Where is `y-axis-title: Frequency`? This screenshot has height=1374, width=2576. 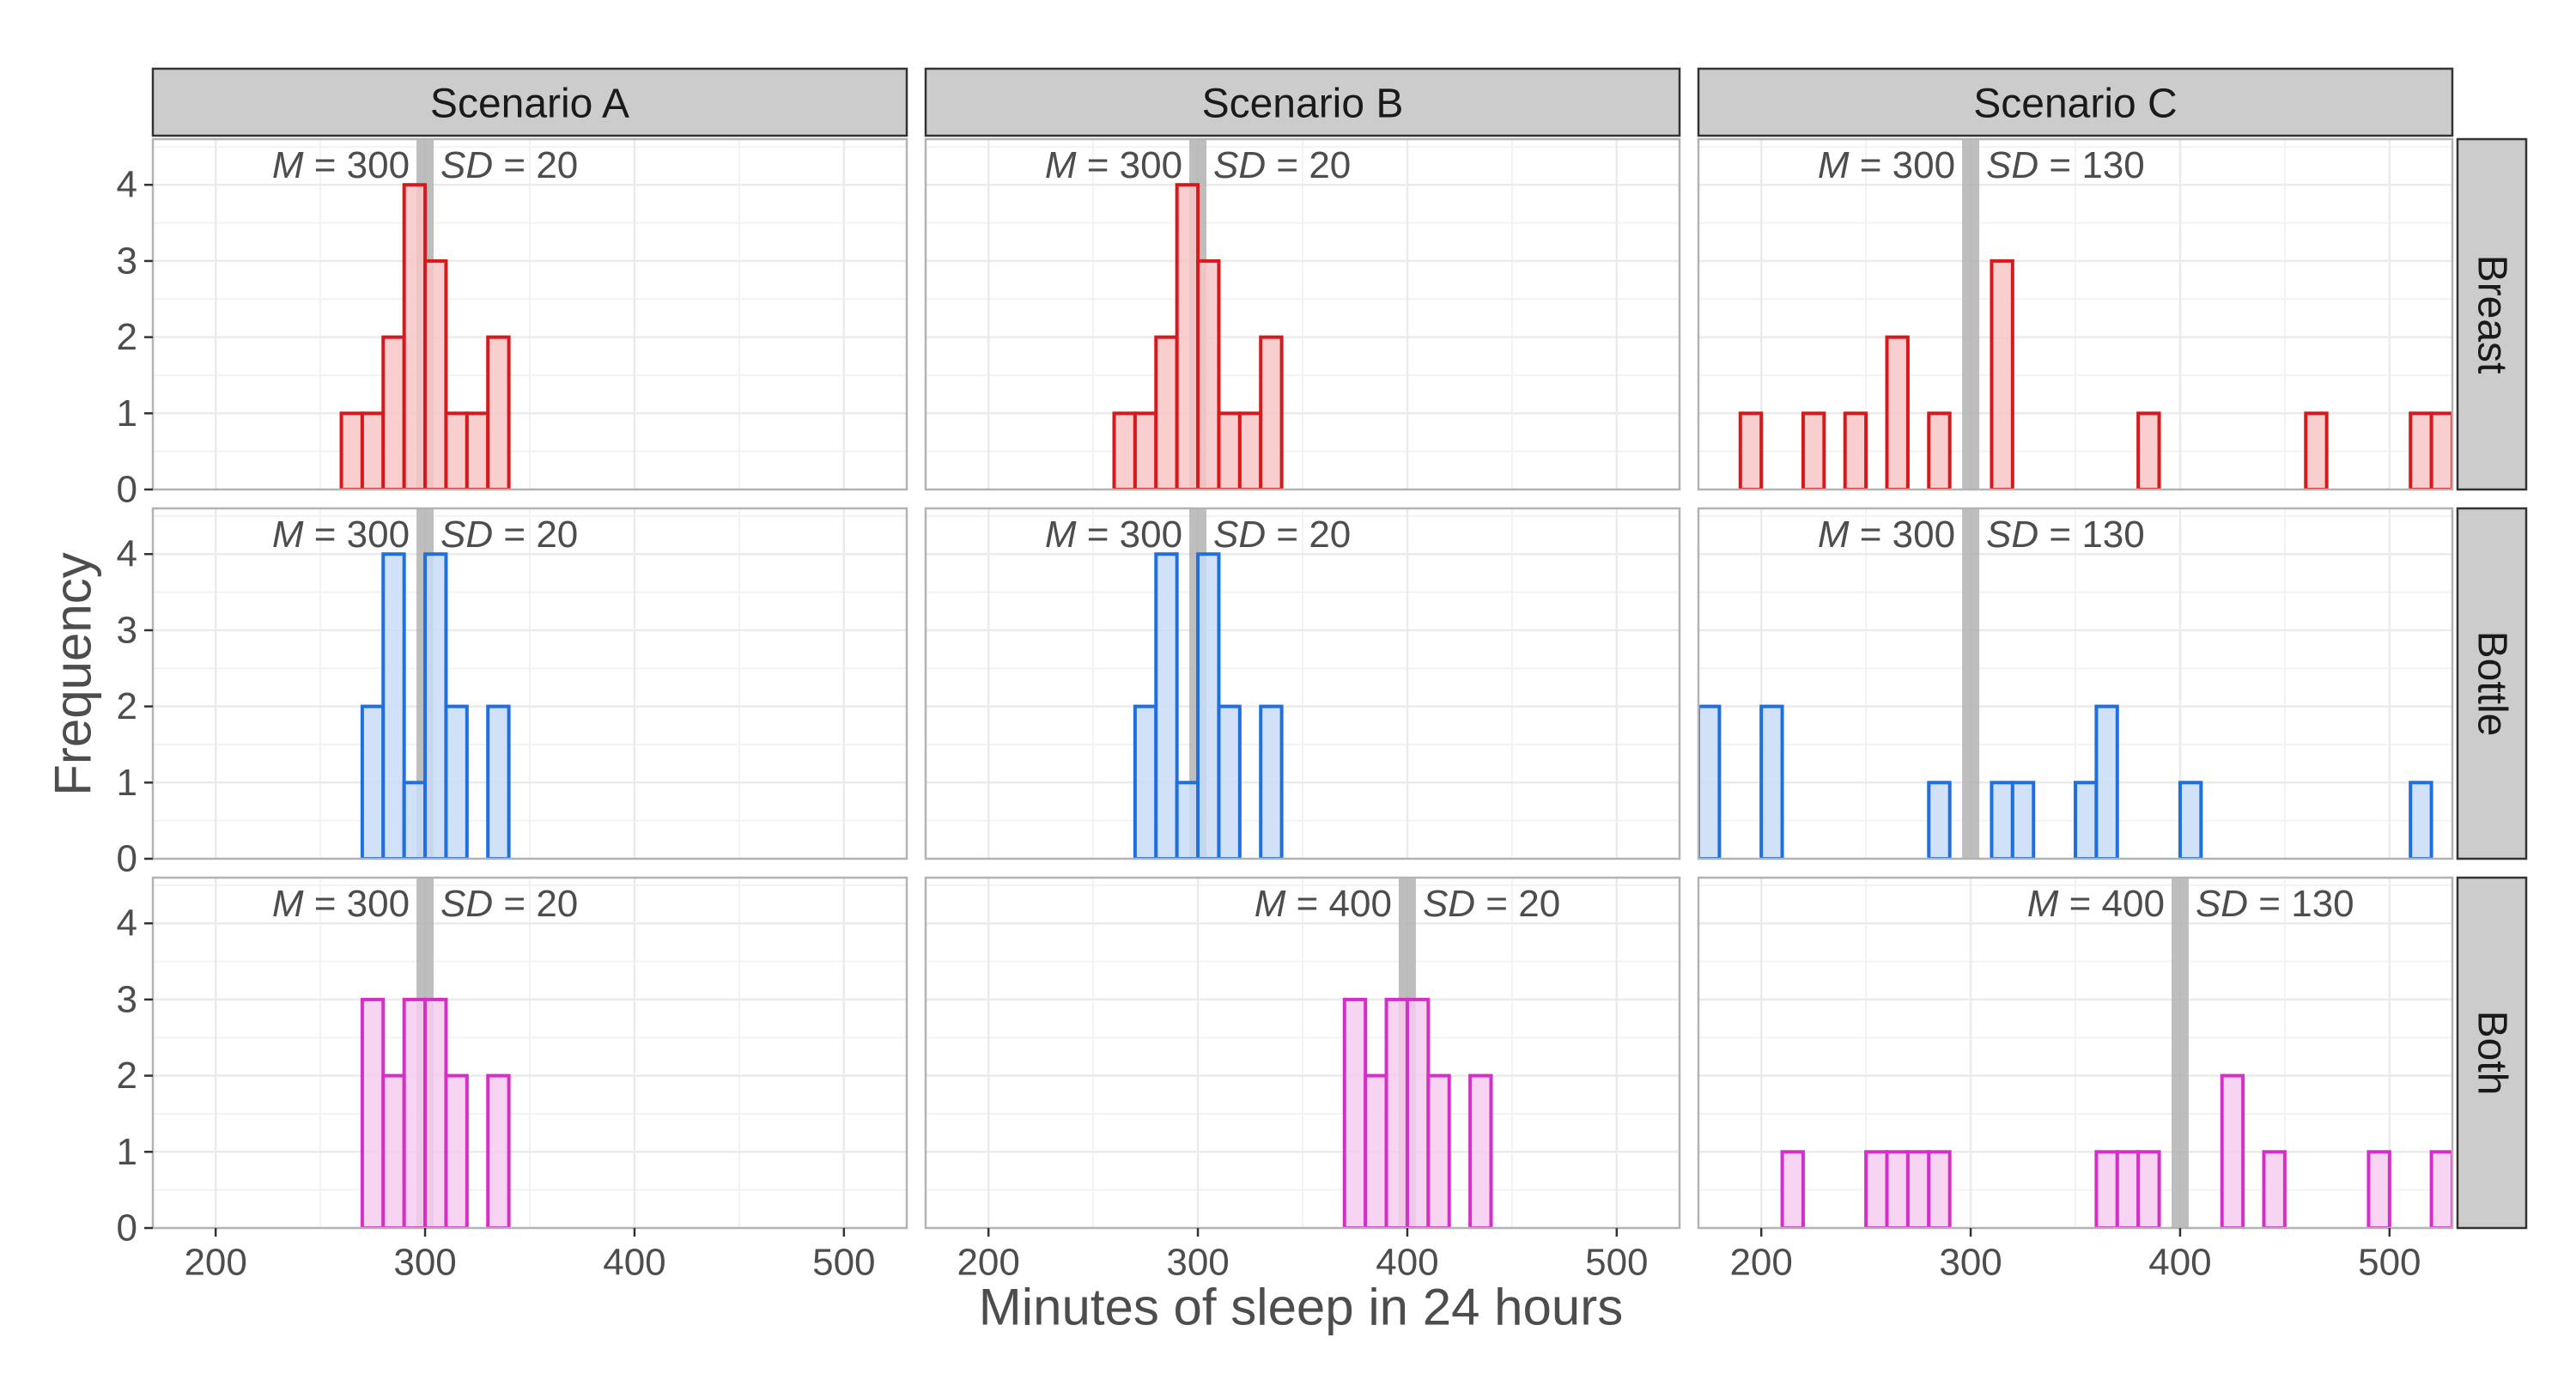 y-axis-title: Frequency is located at coordinates (74, 673).